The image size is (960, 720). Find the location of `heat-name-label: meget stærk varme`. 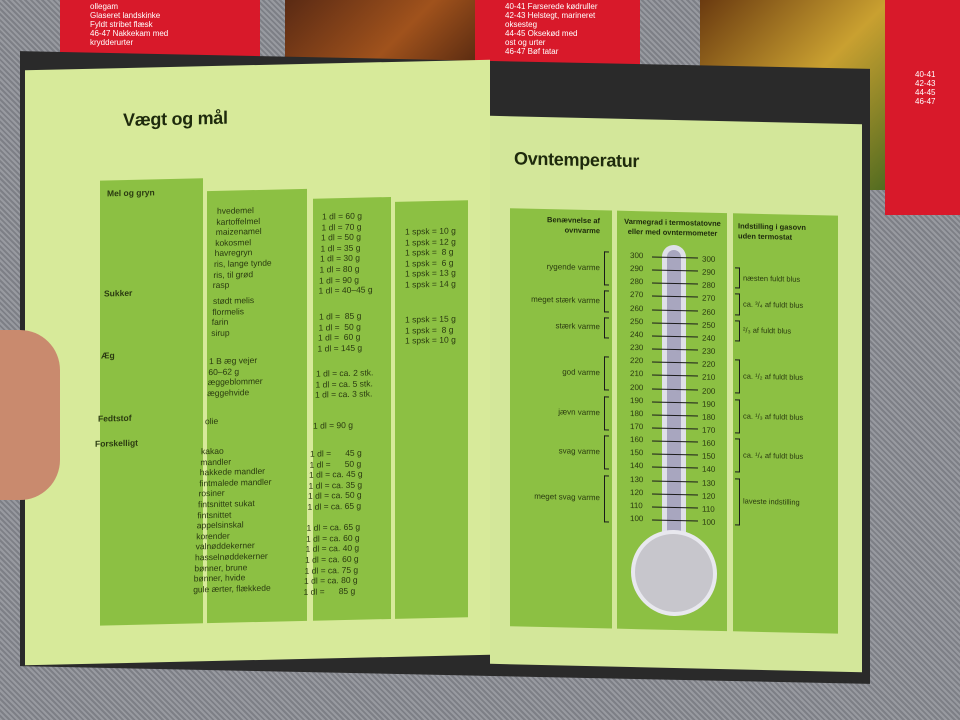

heat-name-label: meget stærk varme is located at coordinates (565, 300).